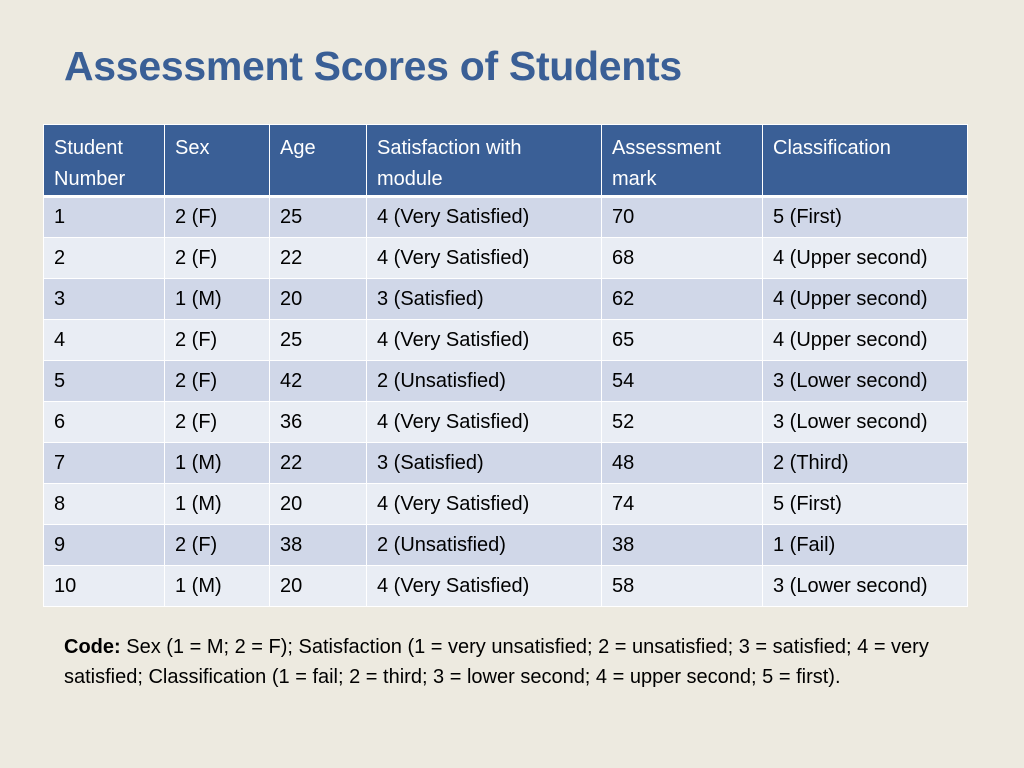 The width and height of the screenshot is (1024, 768). Describe the element at coordinates (104, 161) in the screenshot. I see `column-header-student-number: Student Number` at that location.